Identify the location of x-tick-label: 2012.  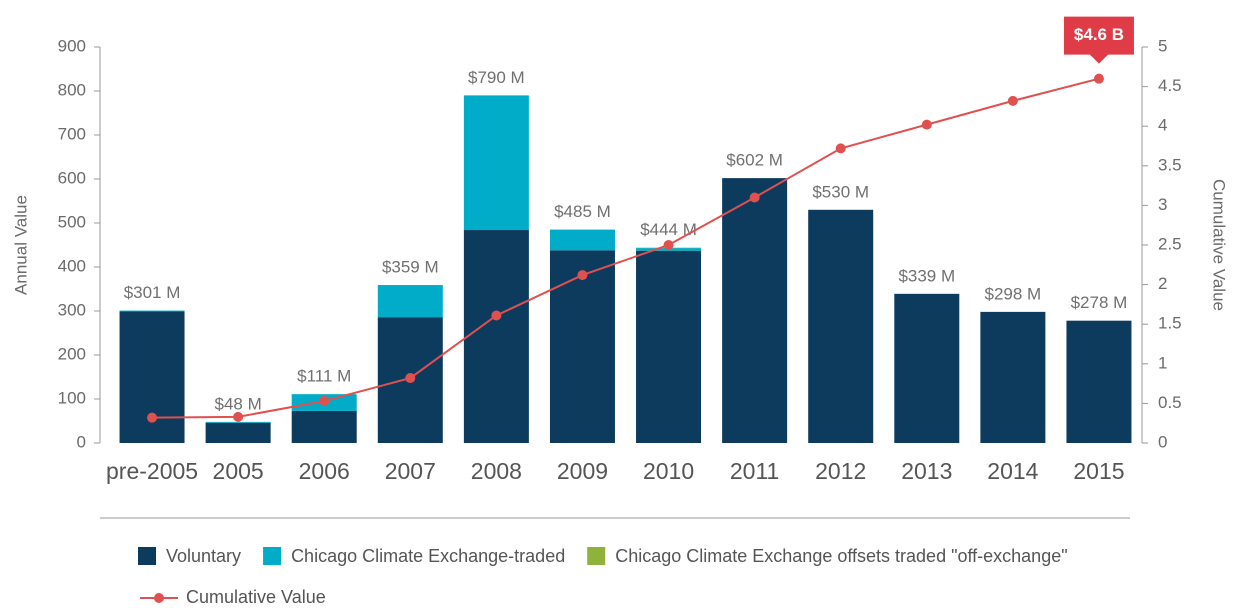
(840, 471).